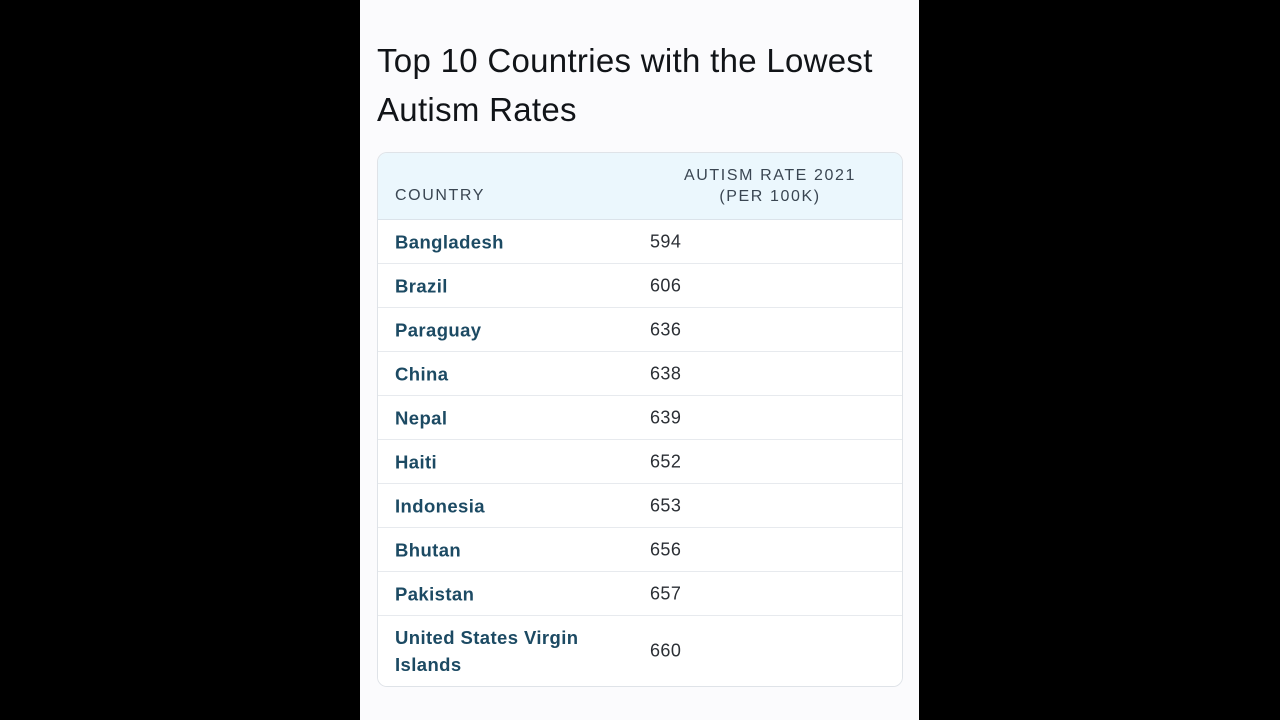 This screenshot has height=720, width=1280. What do you see at coordinates (666, 329) in the screenshot?
I see `rate-cell: 636` at bounding box center [666, 329].